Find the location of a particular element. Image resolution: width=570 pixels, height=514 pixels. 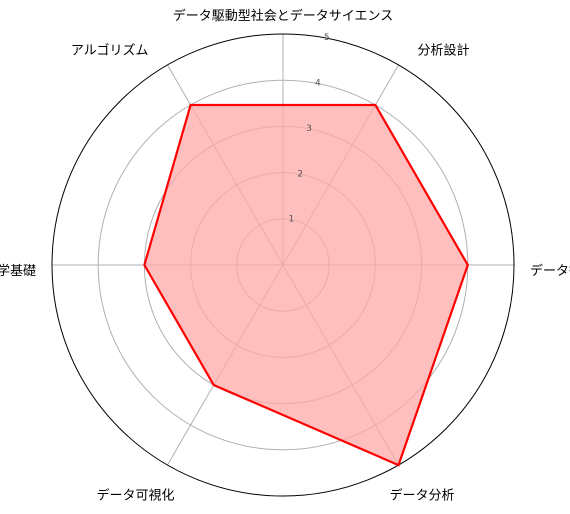

tick-label: 2 is located at coordinates (300, 174).